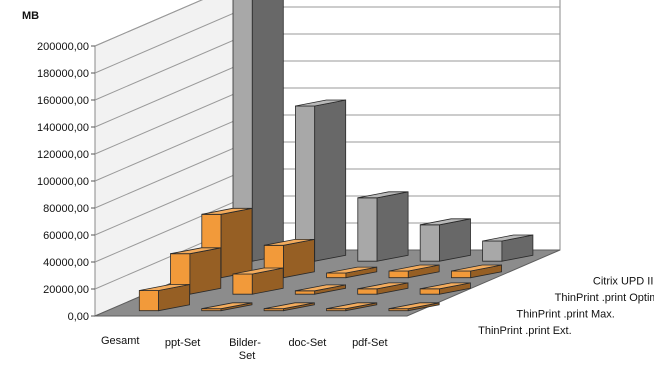 Image resolution: width=654 pixels, height=387 pixels. Describe the element at coordinates (525, 331) in the screenshot. I see `series-label: ThinPrint .print Ext.` at that location.